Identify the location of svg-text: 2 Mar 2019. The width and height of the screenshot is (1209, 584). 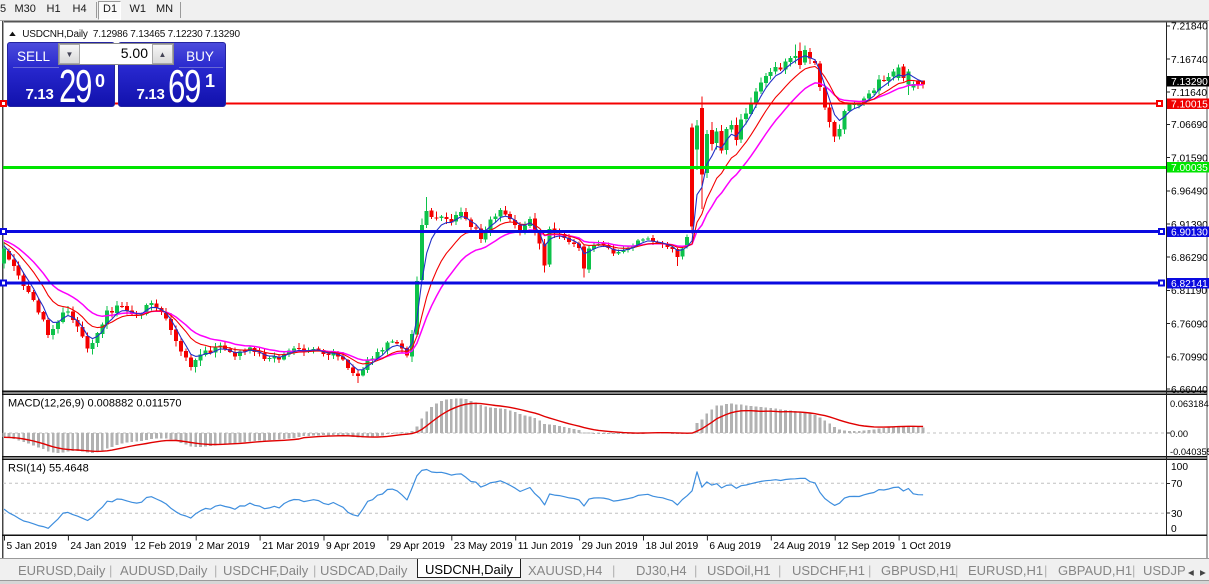
(224, 546).